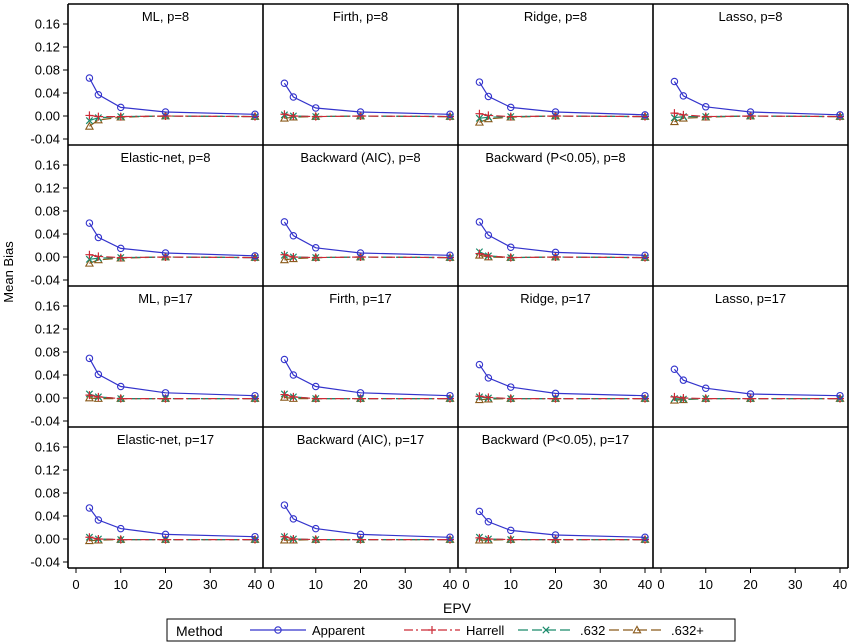 The height and width of the screenshot is (643, 850). What do you see at coordinates (361, 439) in the screenshot?
I see `panel-title: Backward (AIC), p=17` at bounding box center [361, 439].